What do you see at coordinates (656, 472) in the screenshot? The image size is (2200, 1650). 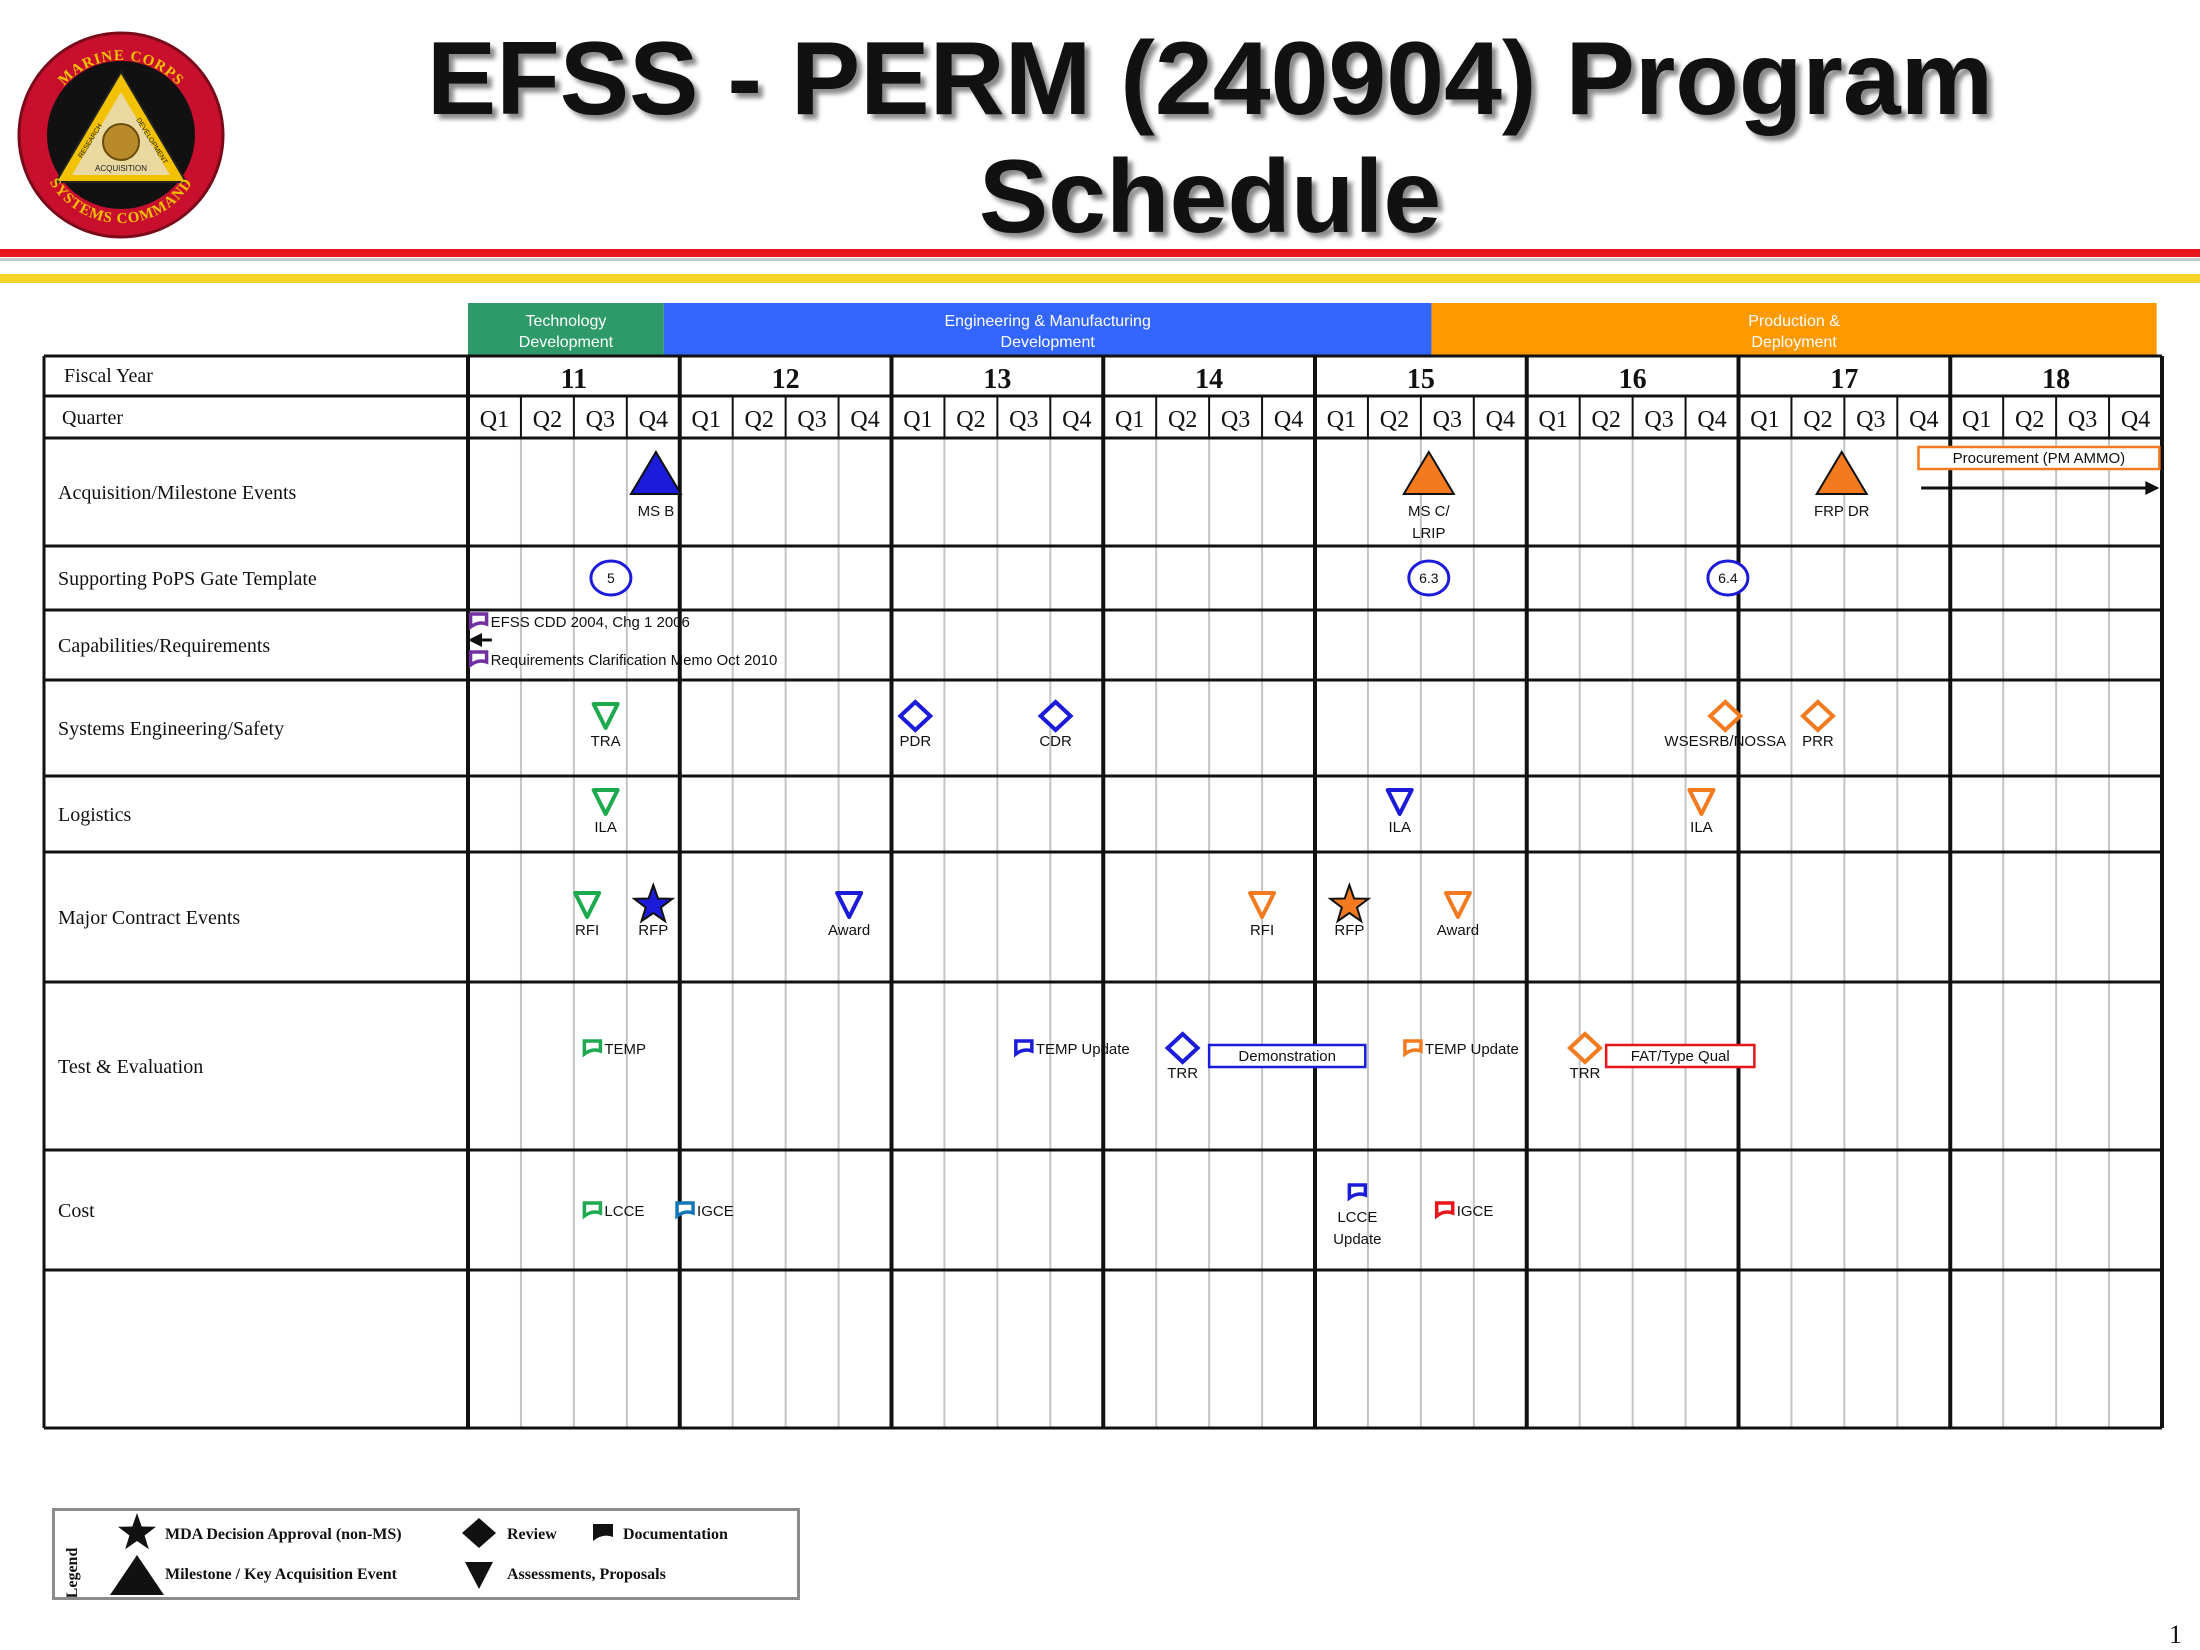 I see `milestone-triangle-icon` at bounding box center [656, 472].